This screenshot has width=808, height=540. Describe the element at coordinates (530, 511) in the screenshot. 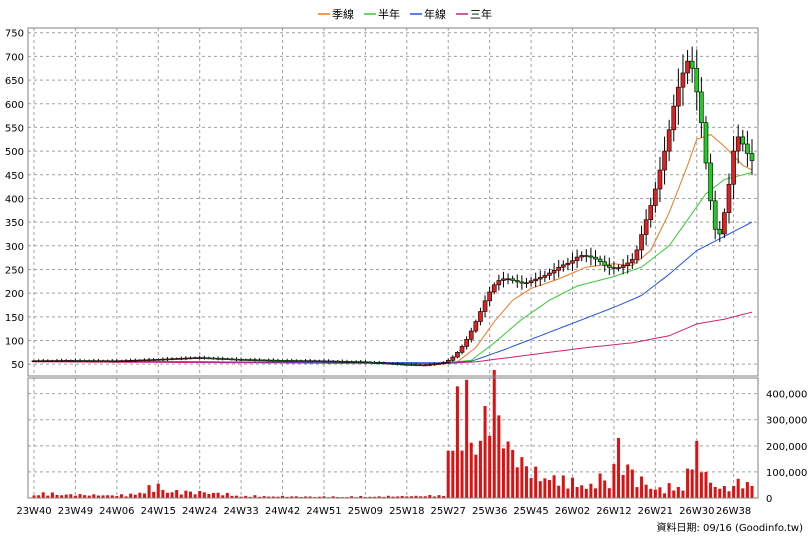

I see `x-tick-label: 25W45` at that location.